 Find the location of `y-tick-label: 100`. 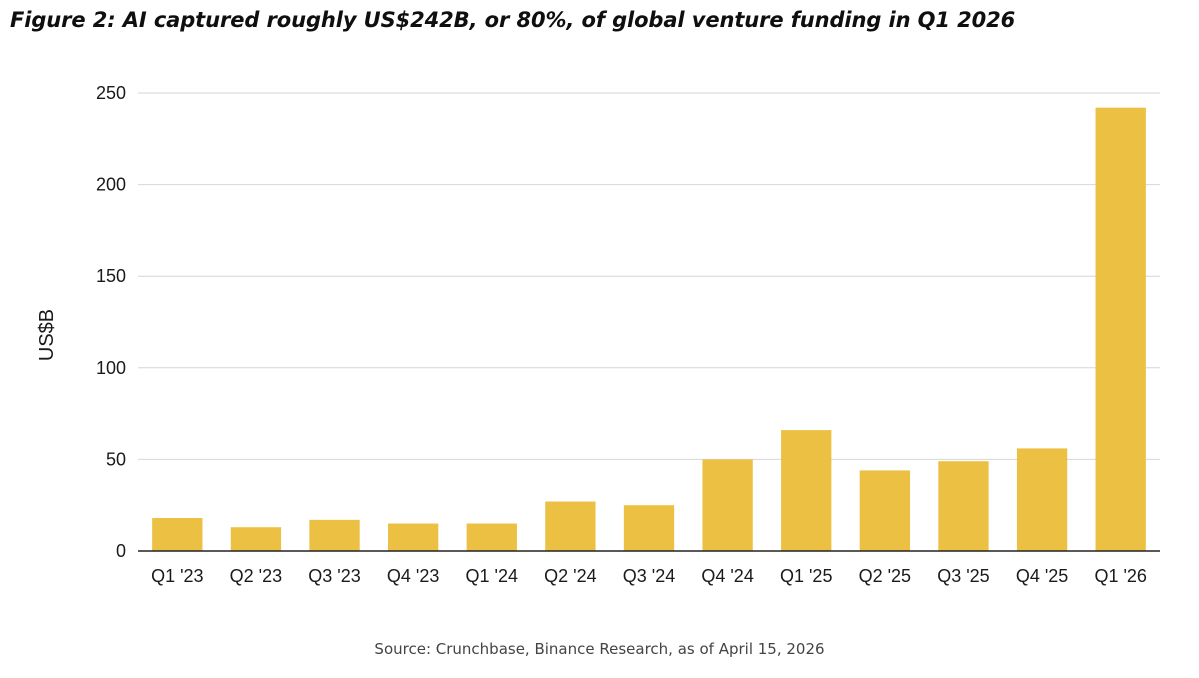

y-tick-label: 100 is located at coordinates (111, 368).